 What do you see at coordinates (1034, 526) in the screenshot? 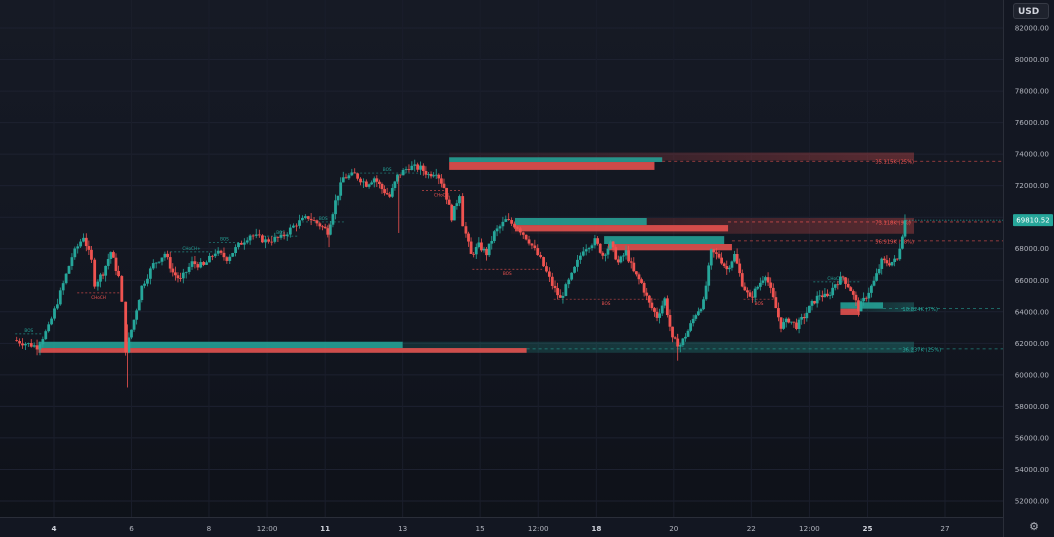
I see `gear-icon: ⚙` at bounding box center [1034, 526].